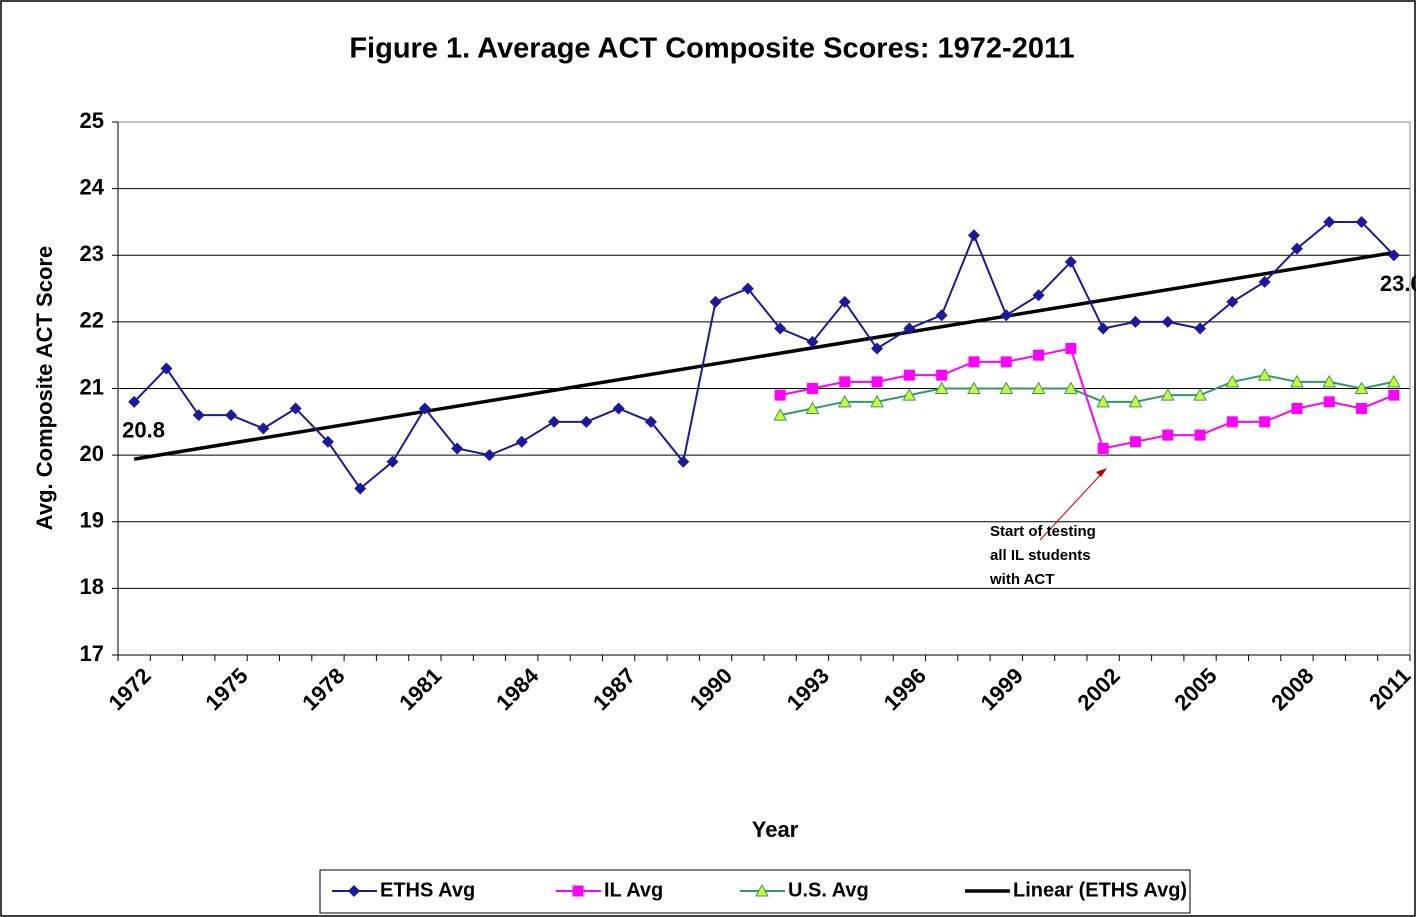  I want to click on data-label: 20.8, so click(143, 430).